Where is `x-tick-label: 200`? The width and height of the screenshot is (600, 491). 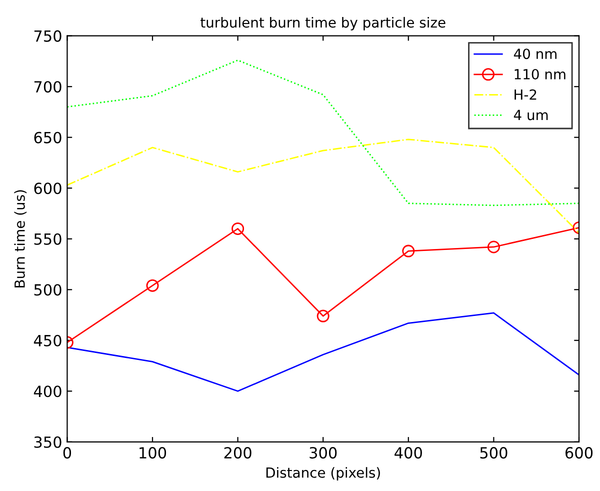 x-tick-label: 200 is located at coordinates (238, 453).